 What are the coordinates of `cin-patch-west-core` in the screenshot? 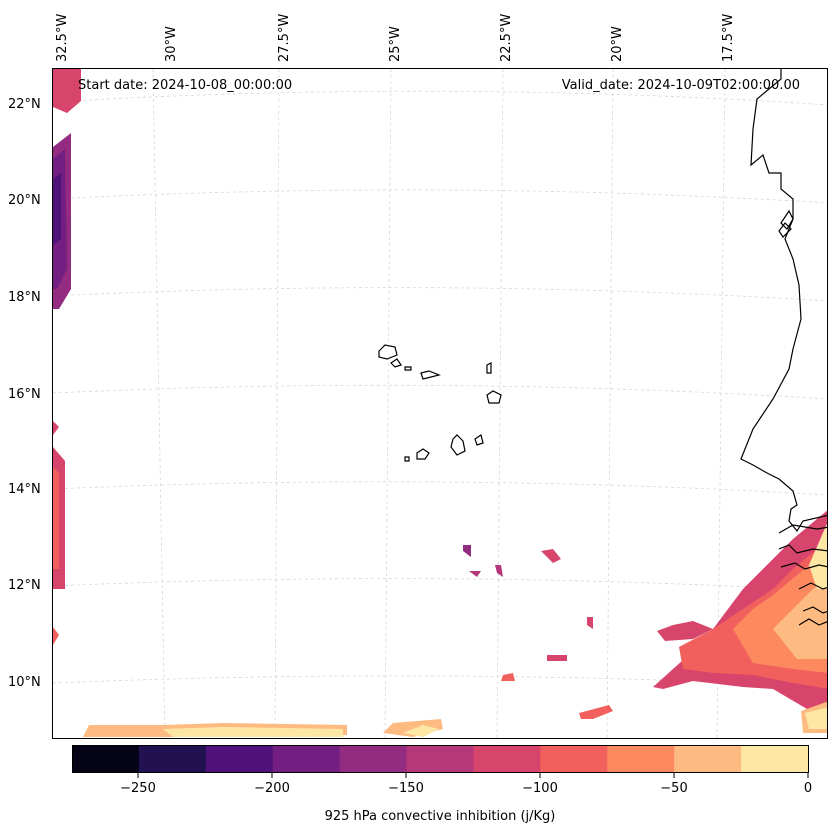 It's located at (57, 209).